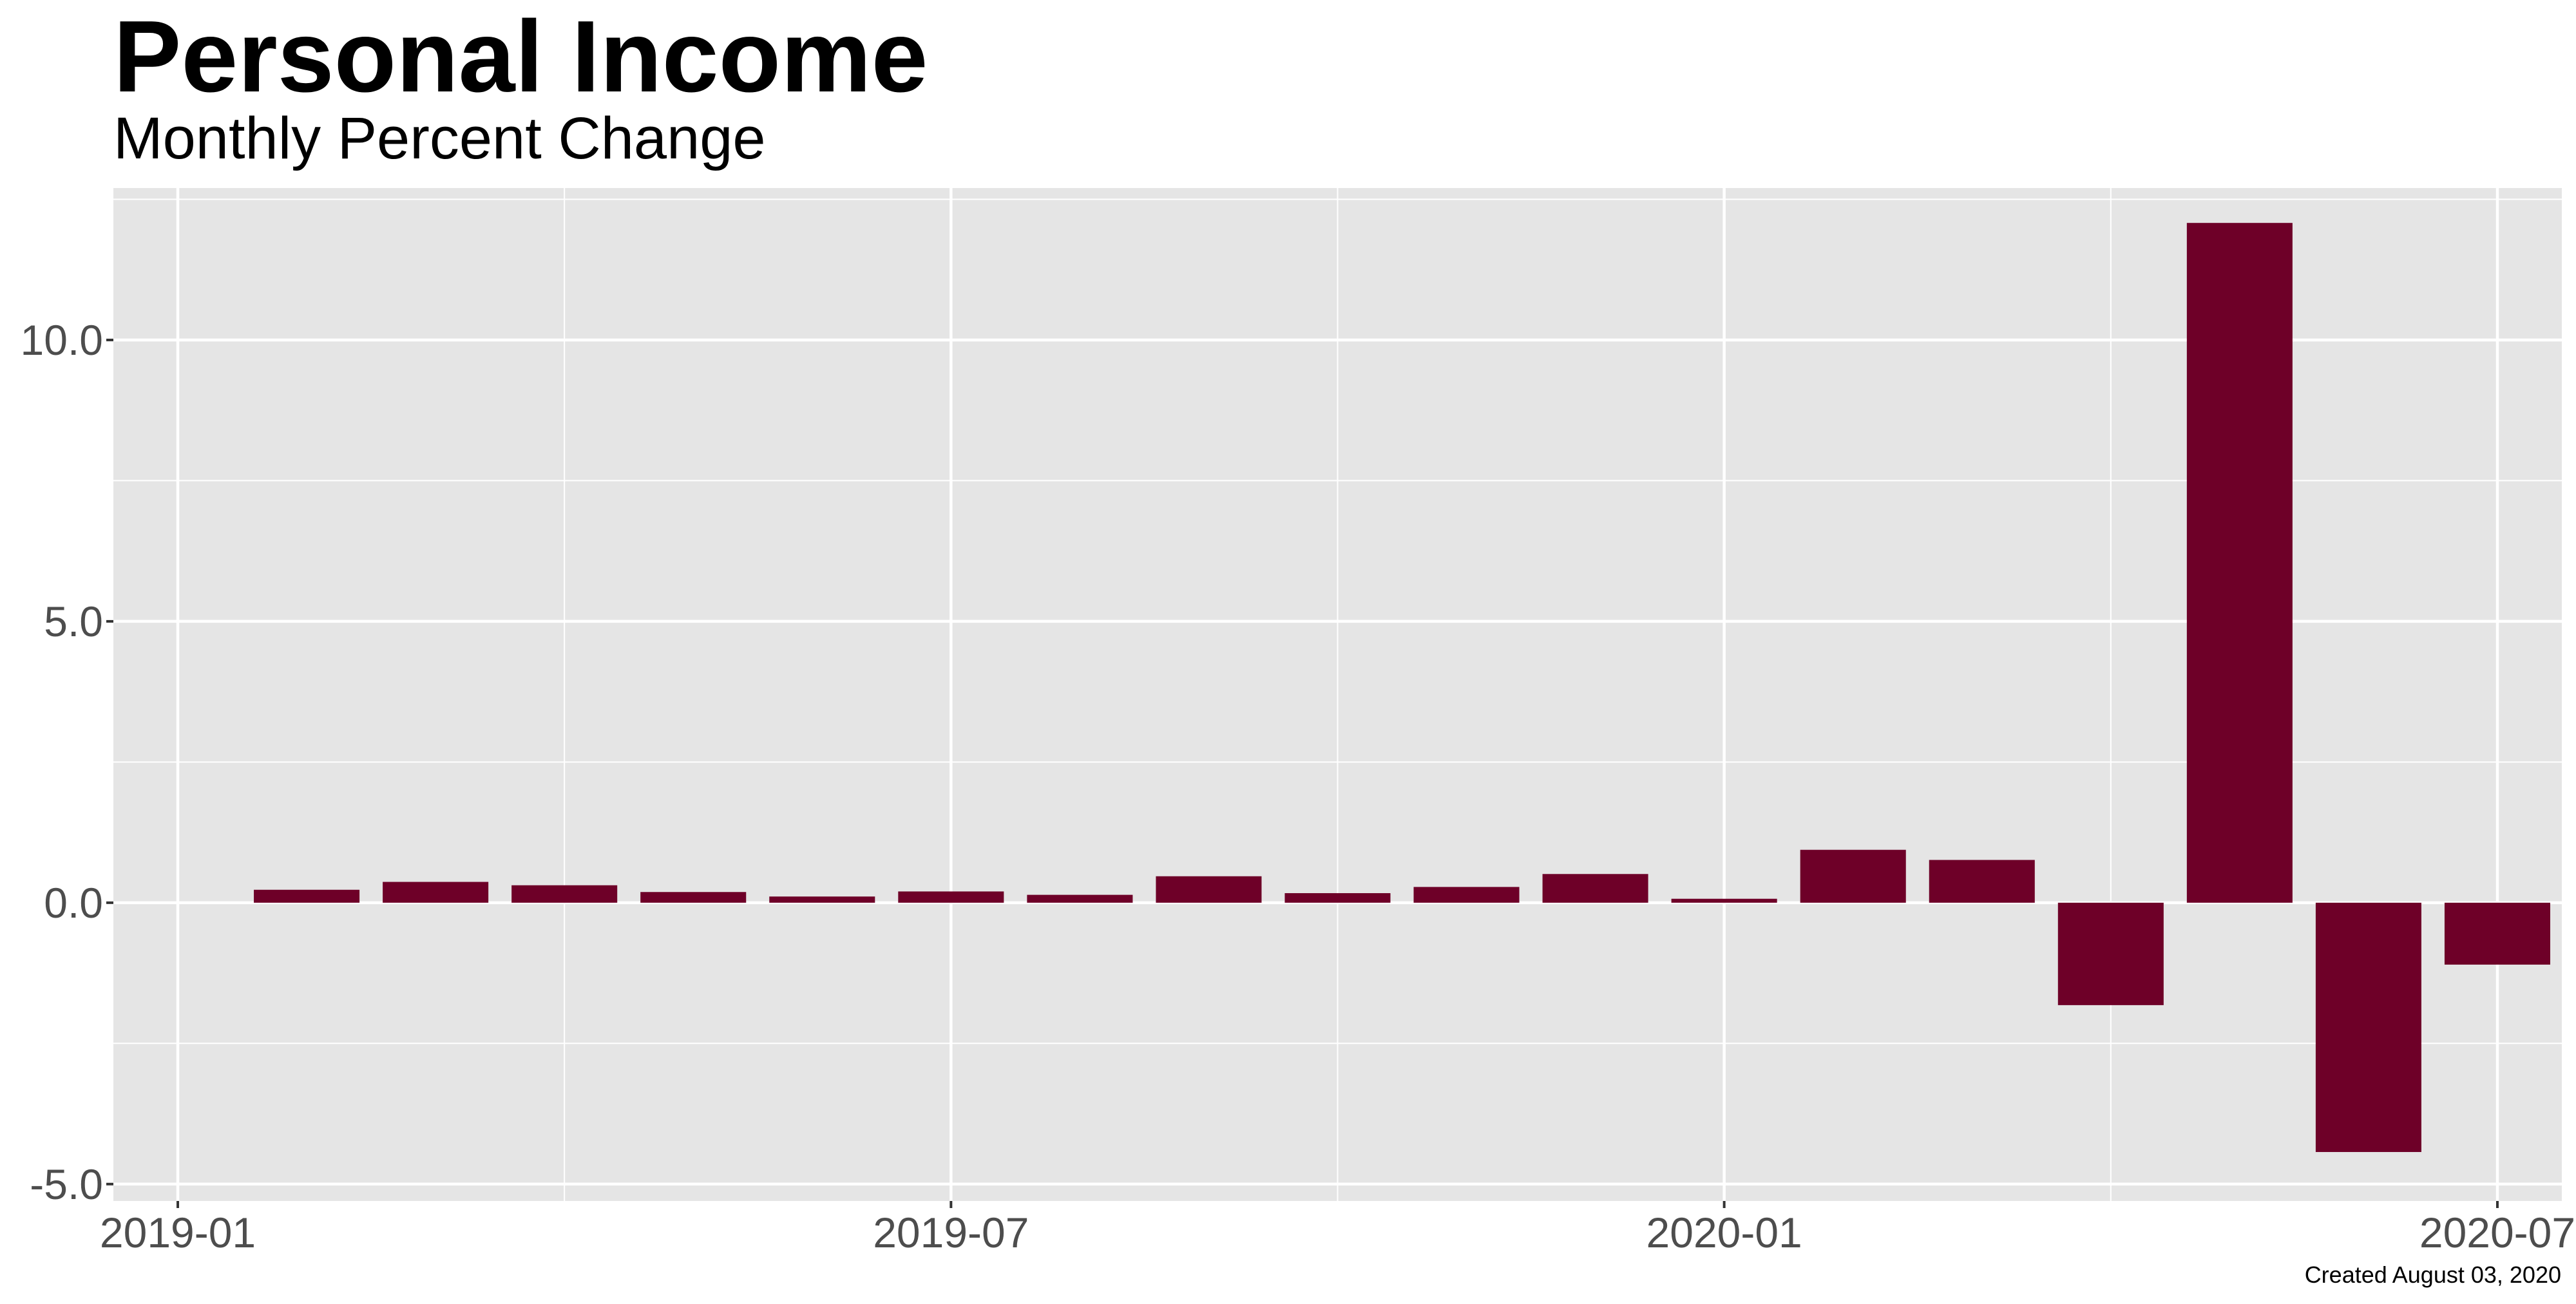 This screenshot has width=2576, height=1304. Describe the element at coordinates (439, 138) in the screenshot. I see `chart-subtitle: Monthly Percent Change` at that location.